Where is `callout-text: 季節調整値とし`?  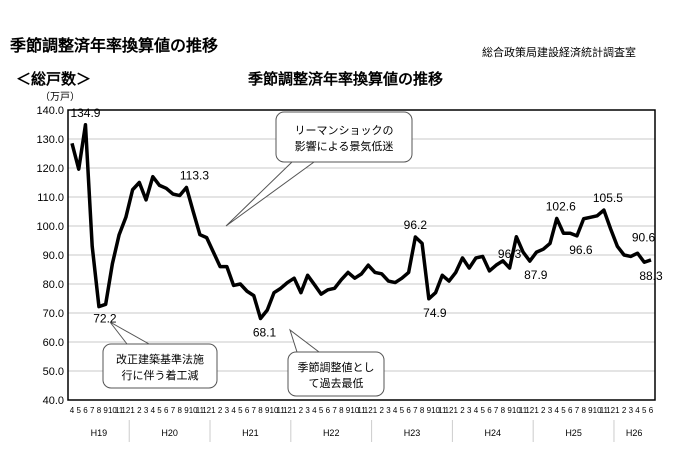
callout-text: 季節調整値とし is located at coordinates (336, 367).